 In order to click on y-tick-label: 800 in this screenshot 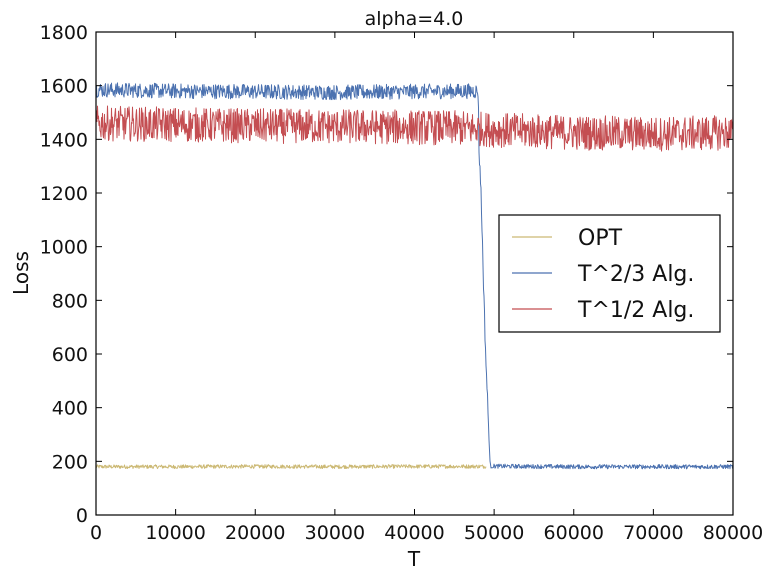, I will do `click(70, 301)`.